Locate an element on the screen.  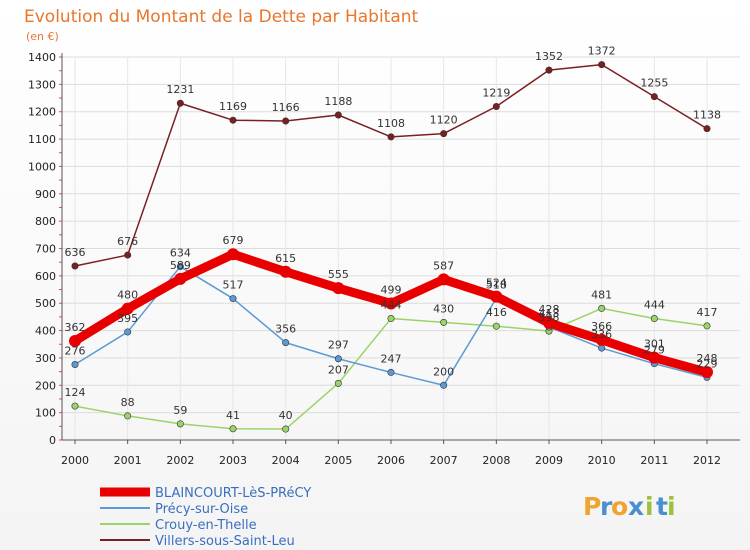
x-tick-label: 2009 is located at coordinates (549, 460).